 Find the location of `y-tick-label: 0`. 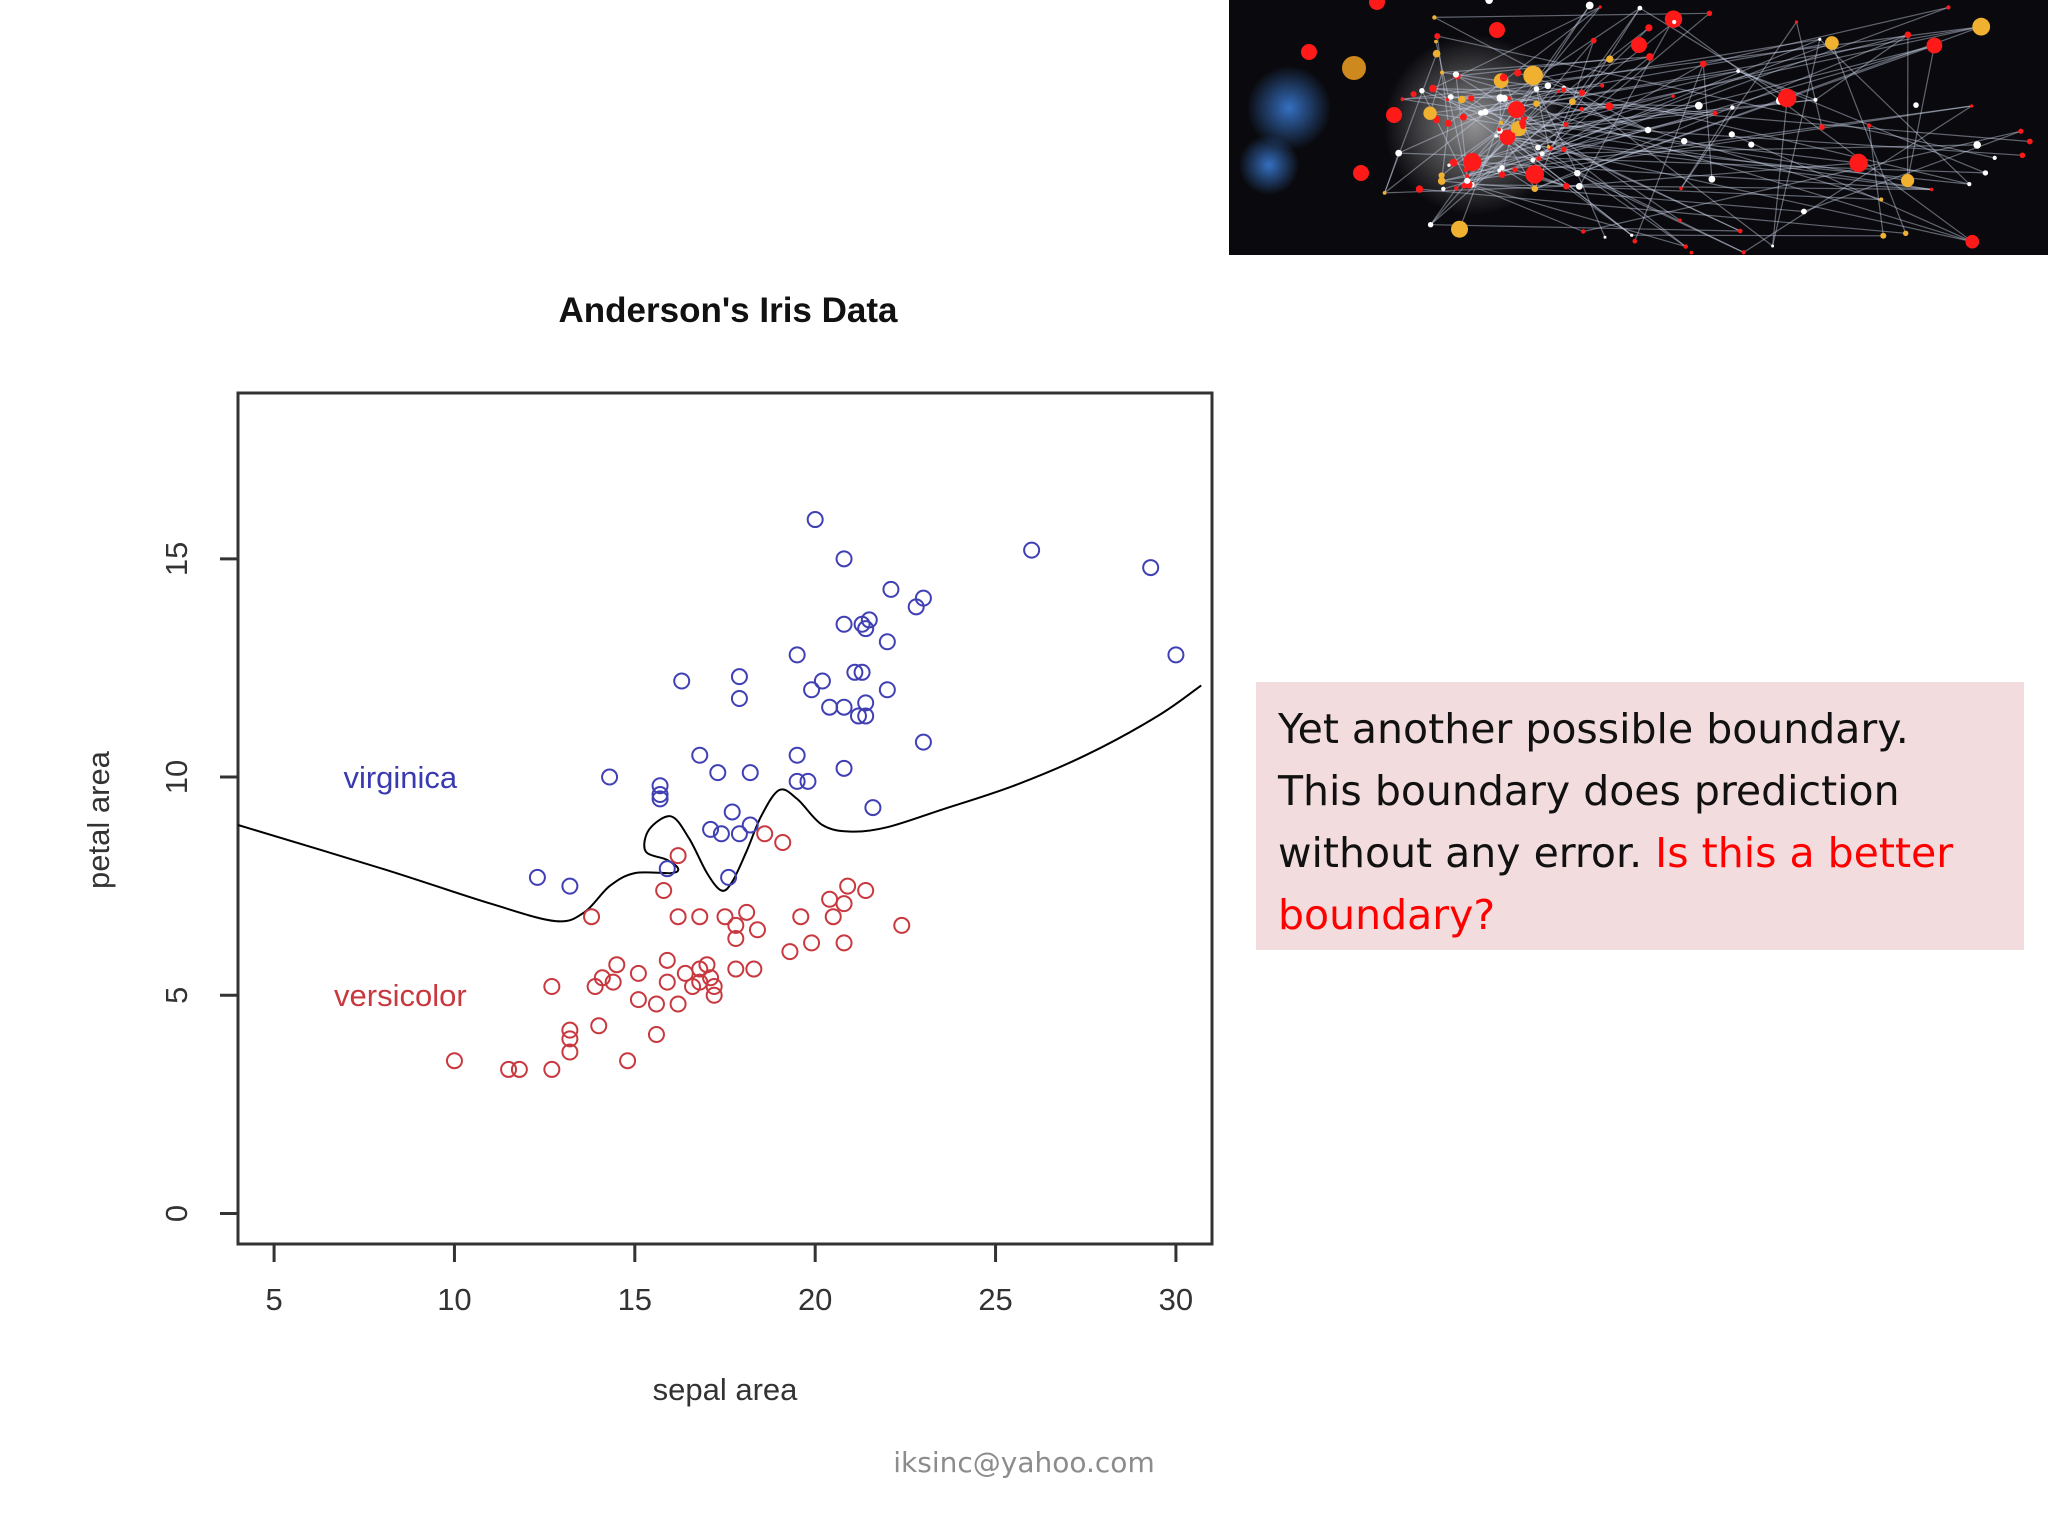

y-tick-label: 0 is located at coordinates (176, 1213).